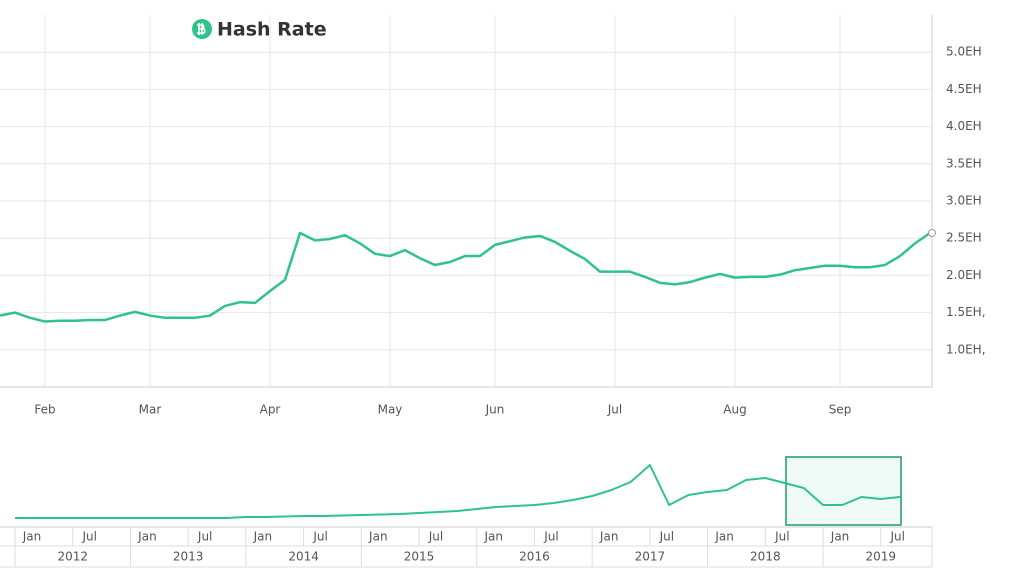  I want to click on y-tick-label: 2.5EH, so click(964, 238).